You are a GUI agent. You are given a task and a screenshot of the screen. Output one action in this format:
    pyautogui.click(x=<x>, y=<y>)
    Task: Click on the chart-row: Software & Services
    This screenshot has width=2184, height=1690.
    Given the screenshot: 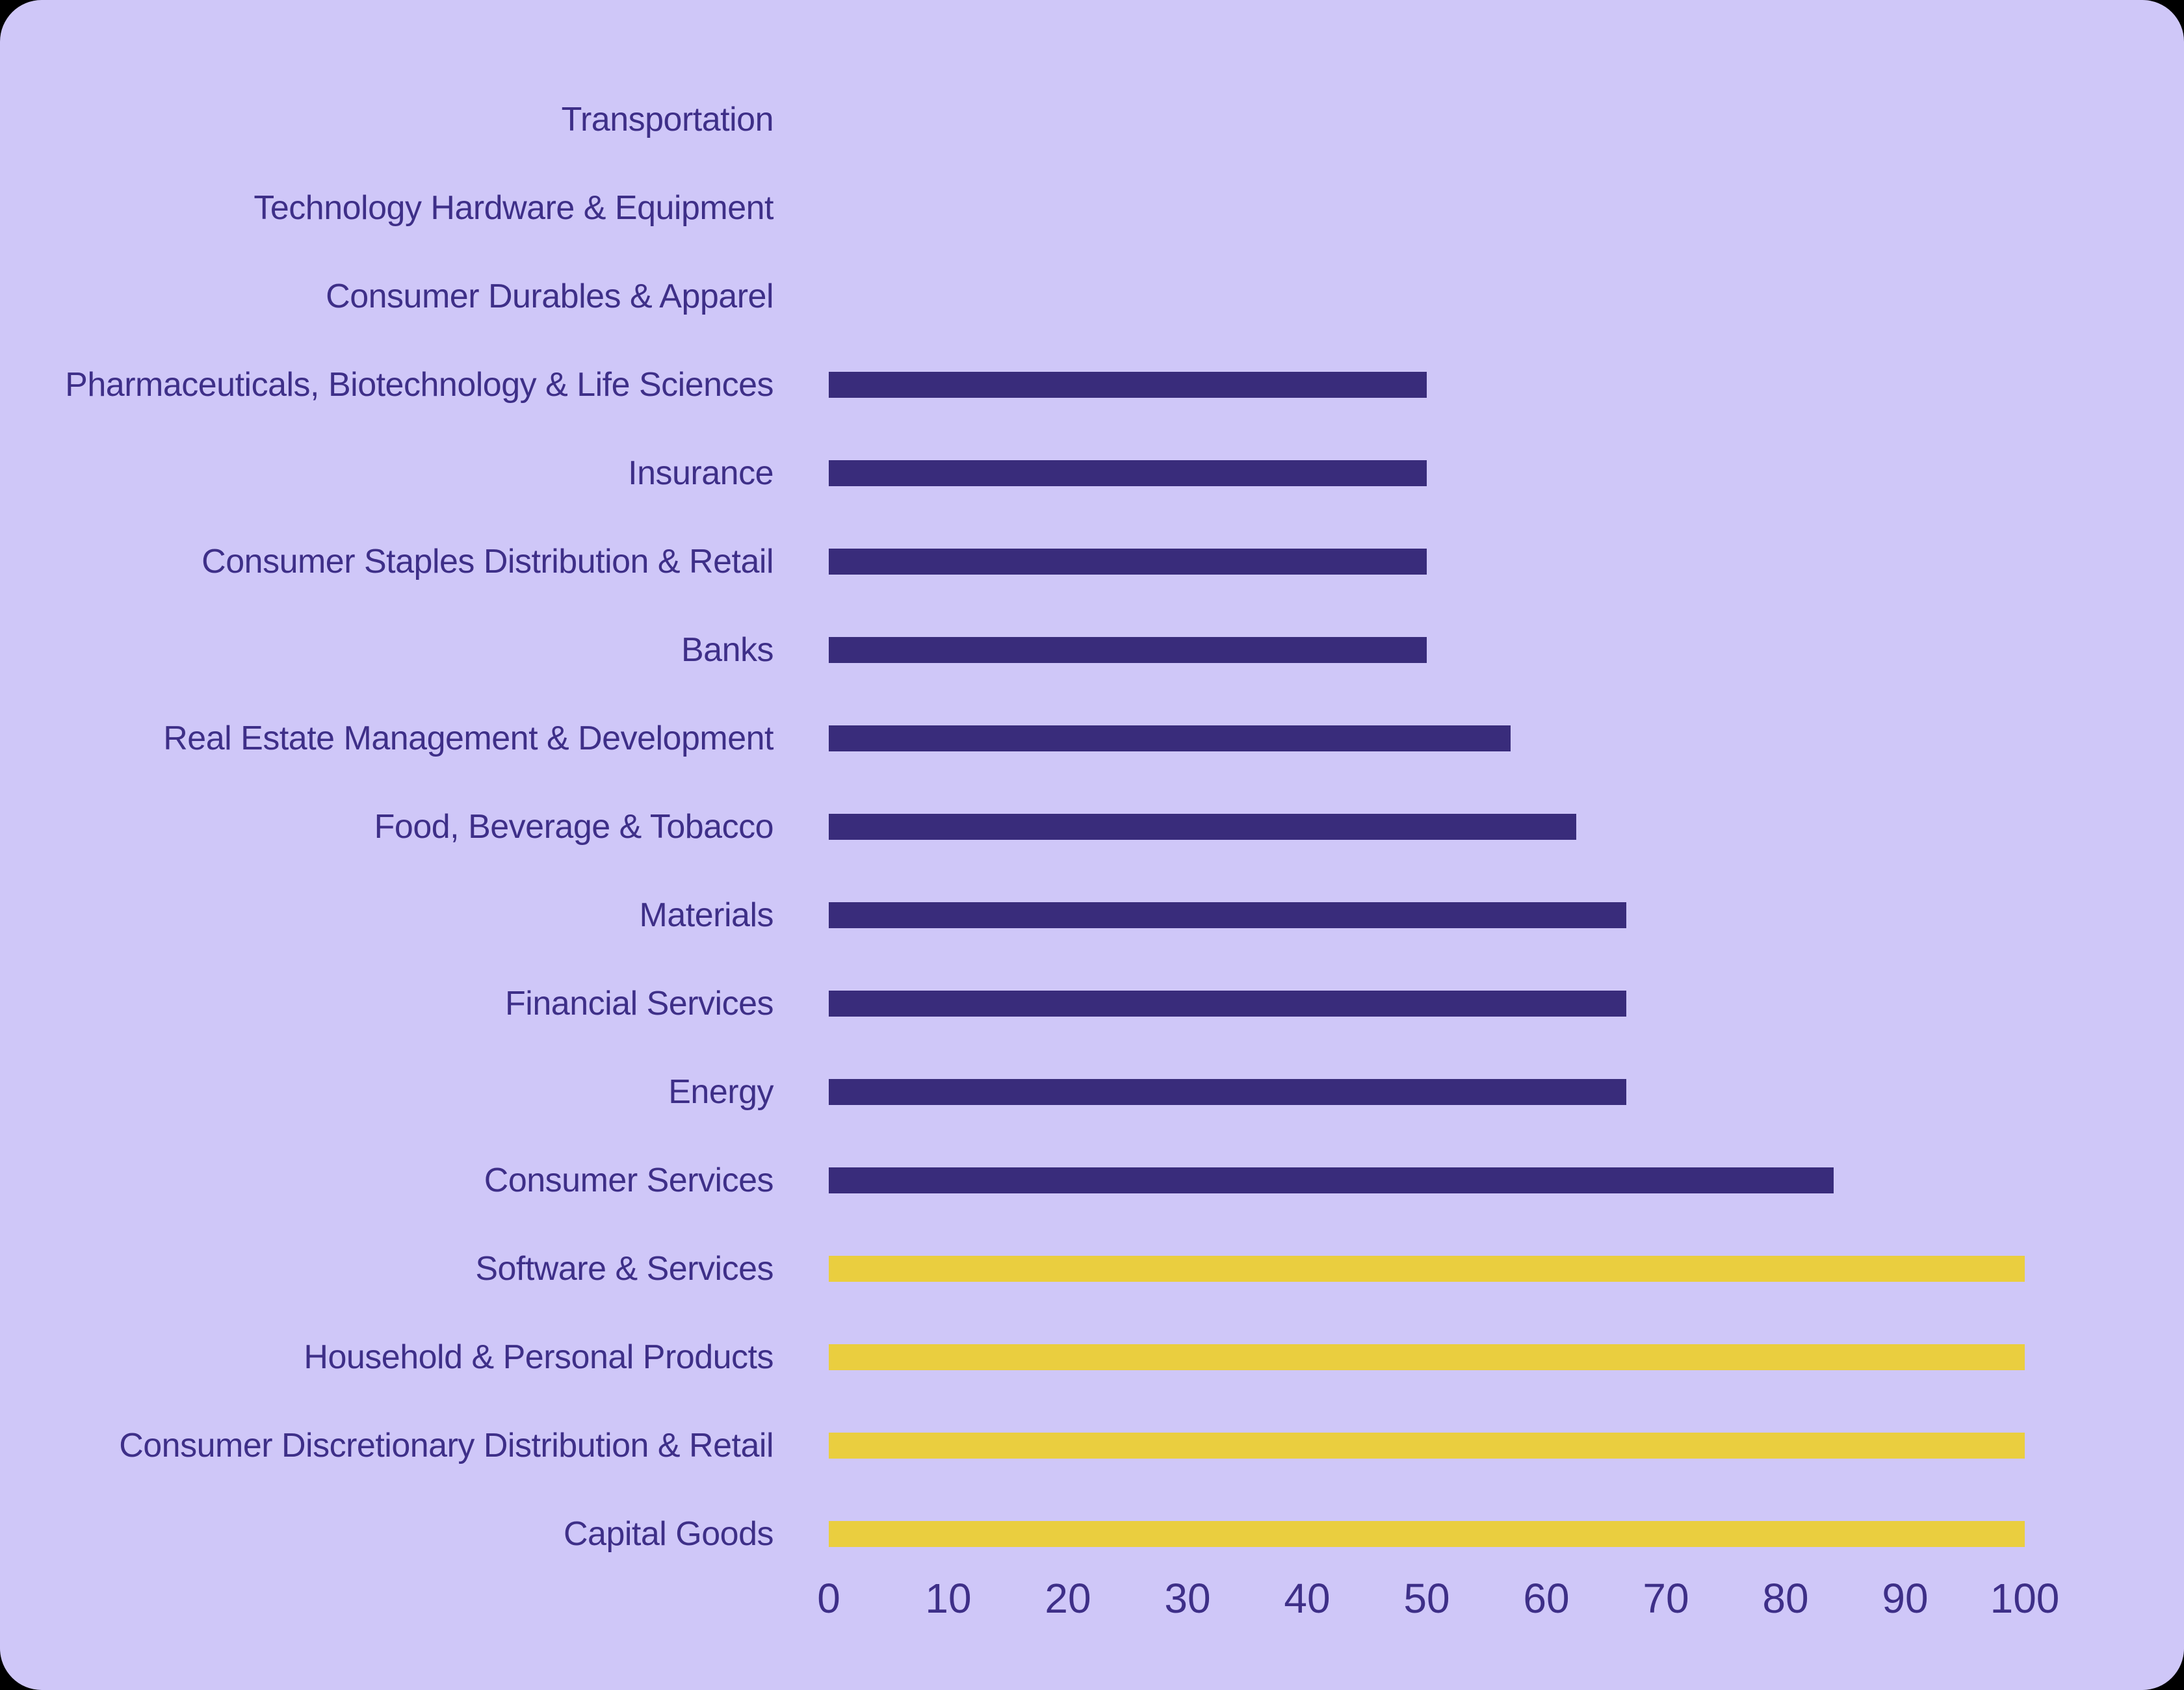 What is the action you would take?
    pyautogui.click(x=1092, y=1269)
    